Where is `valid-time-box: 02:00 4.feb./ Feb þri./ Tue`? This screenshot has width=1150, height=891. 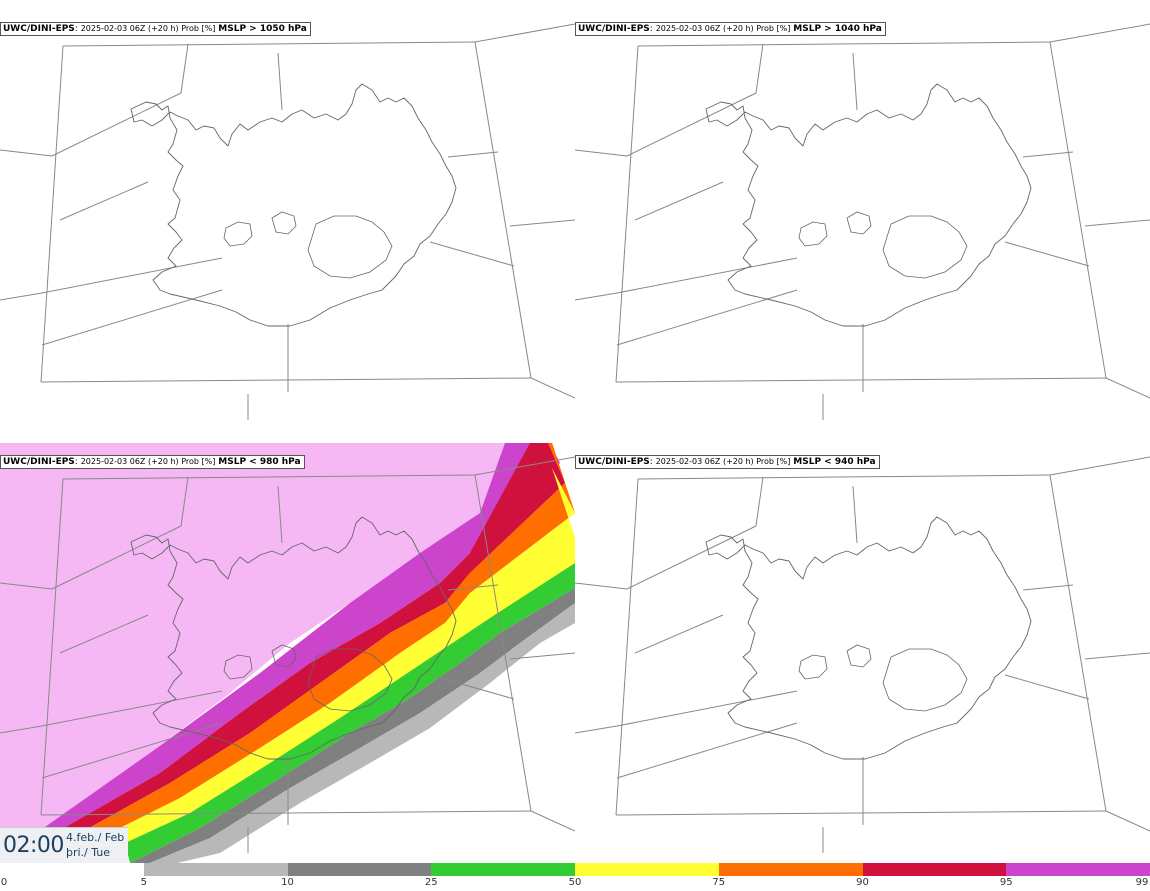
valid-time-box: 02:00 4.feb./ Feb þri./ Tue is located at coordinates (64, 845).